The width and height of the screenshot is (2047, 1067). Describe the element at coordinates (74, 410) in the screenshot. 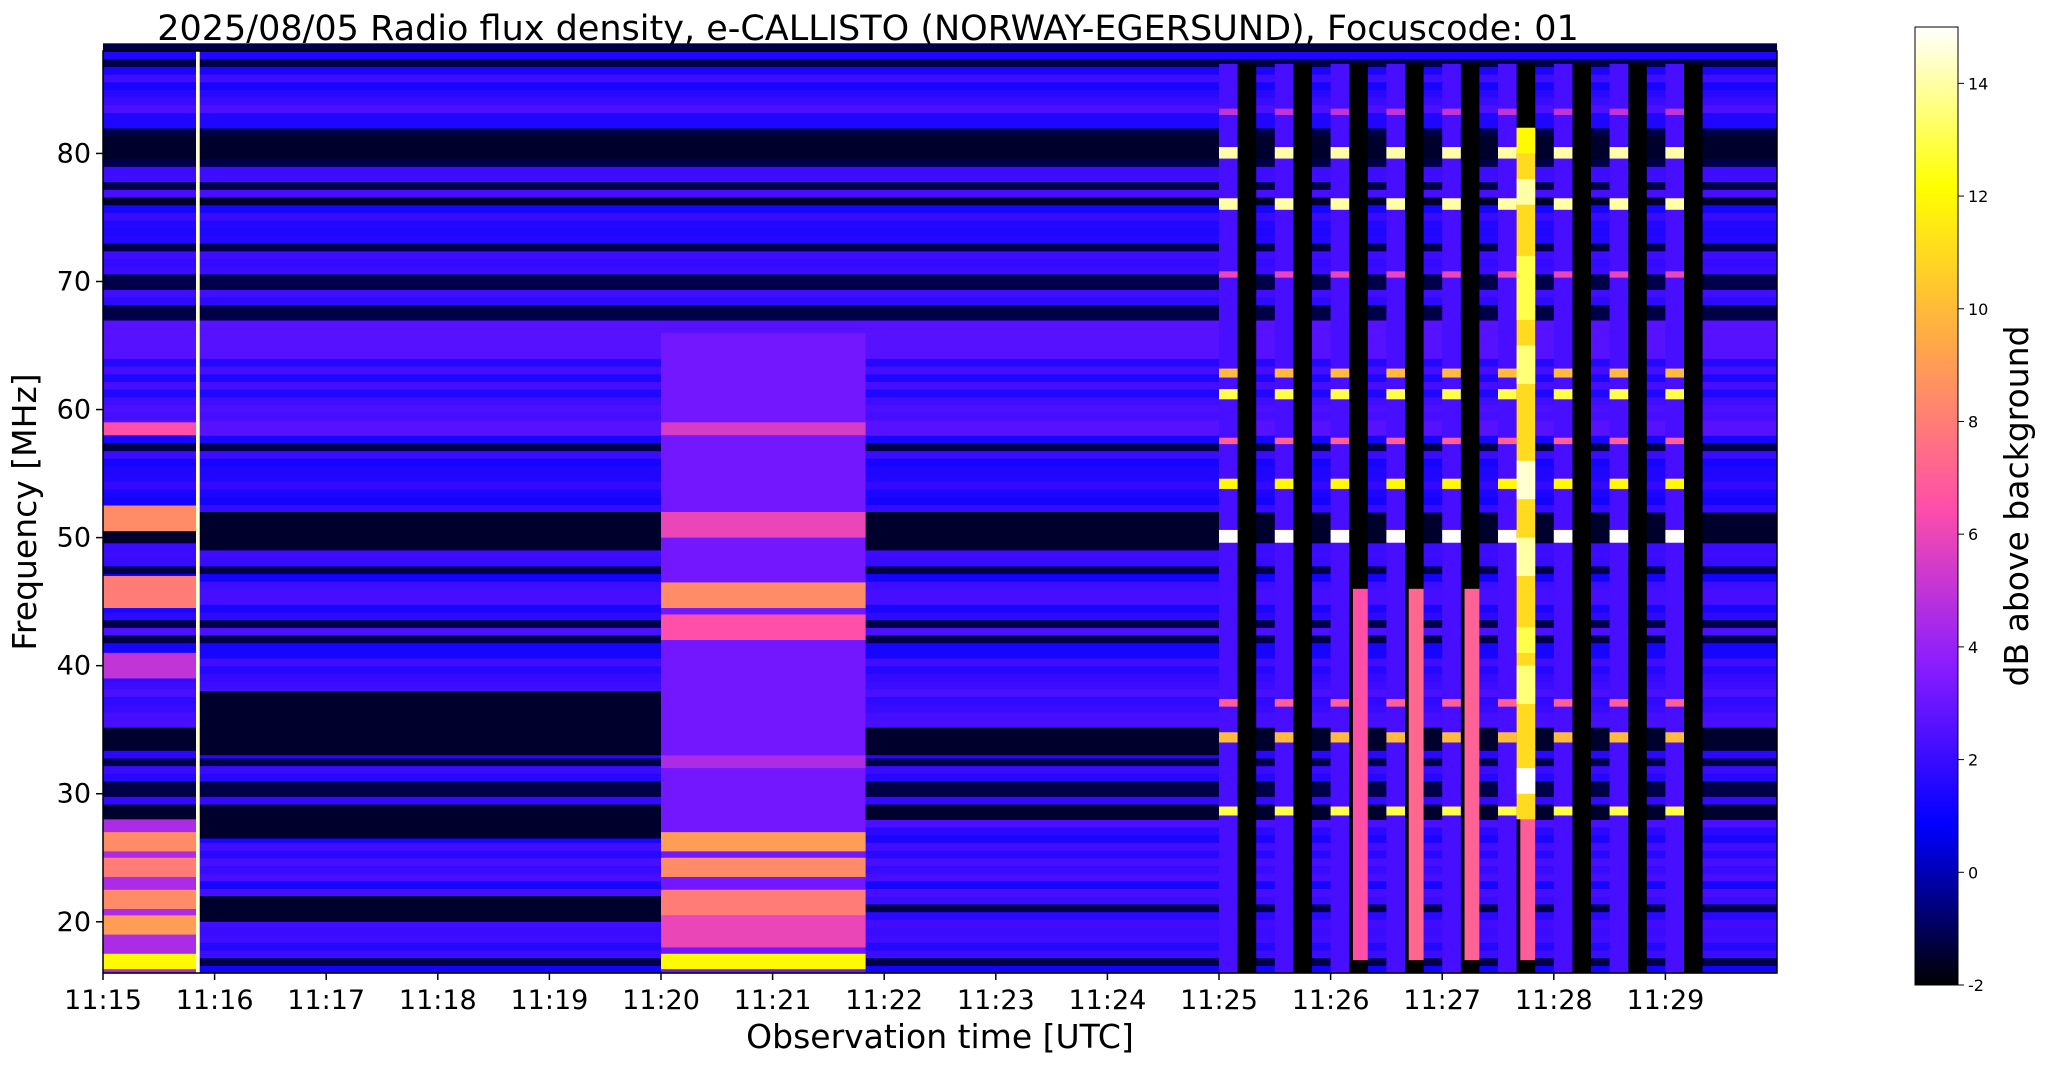

I see `y-tick-label: 60` at that location.